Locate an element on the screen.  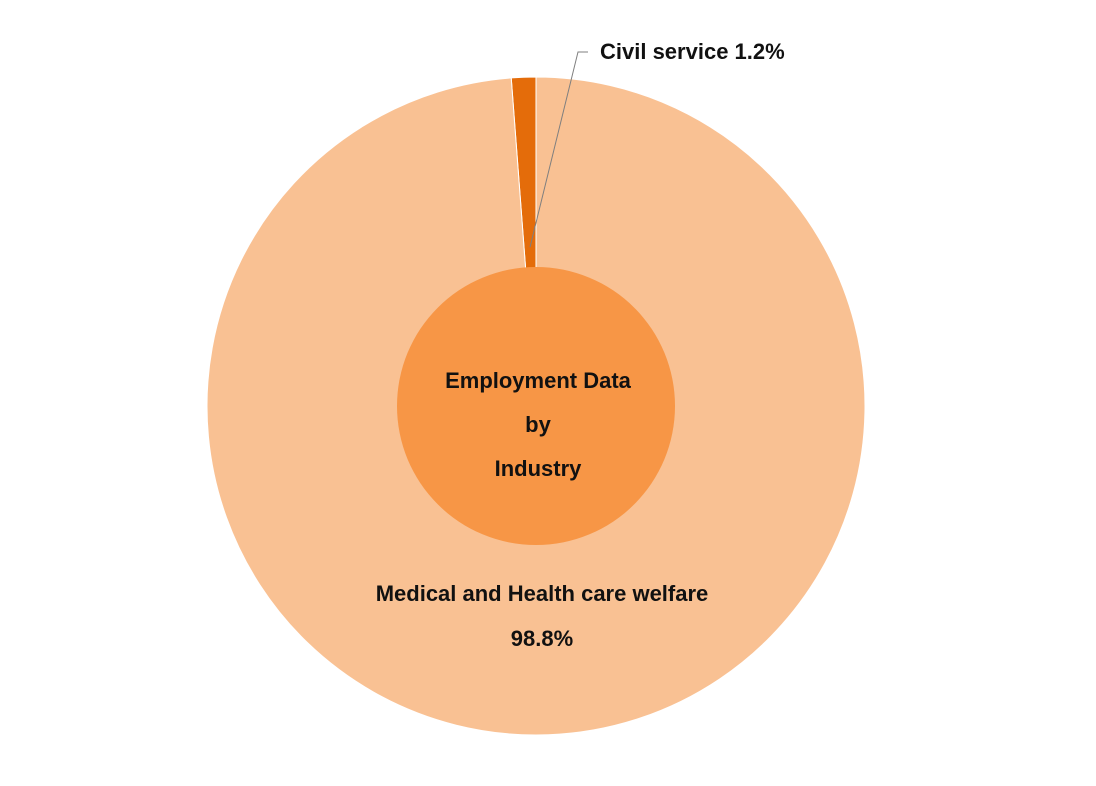
center-label-line-2: by is located at coordinates (538, 424).